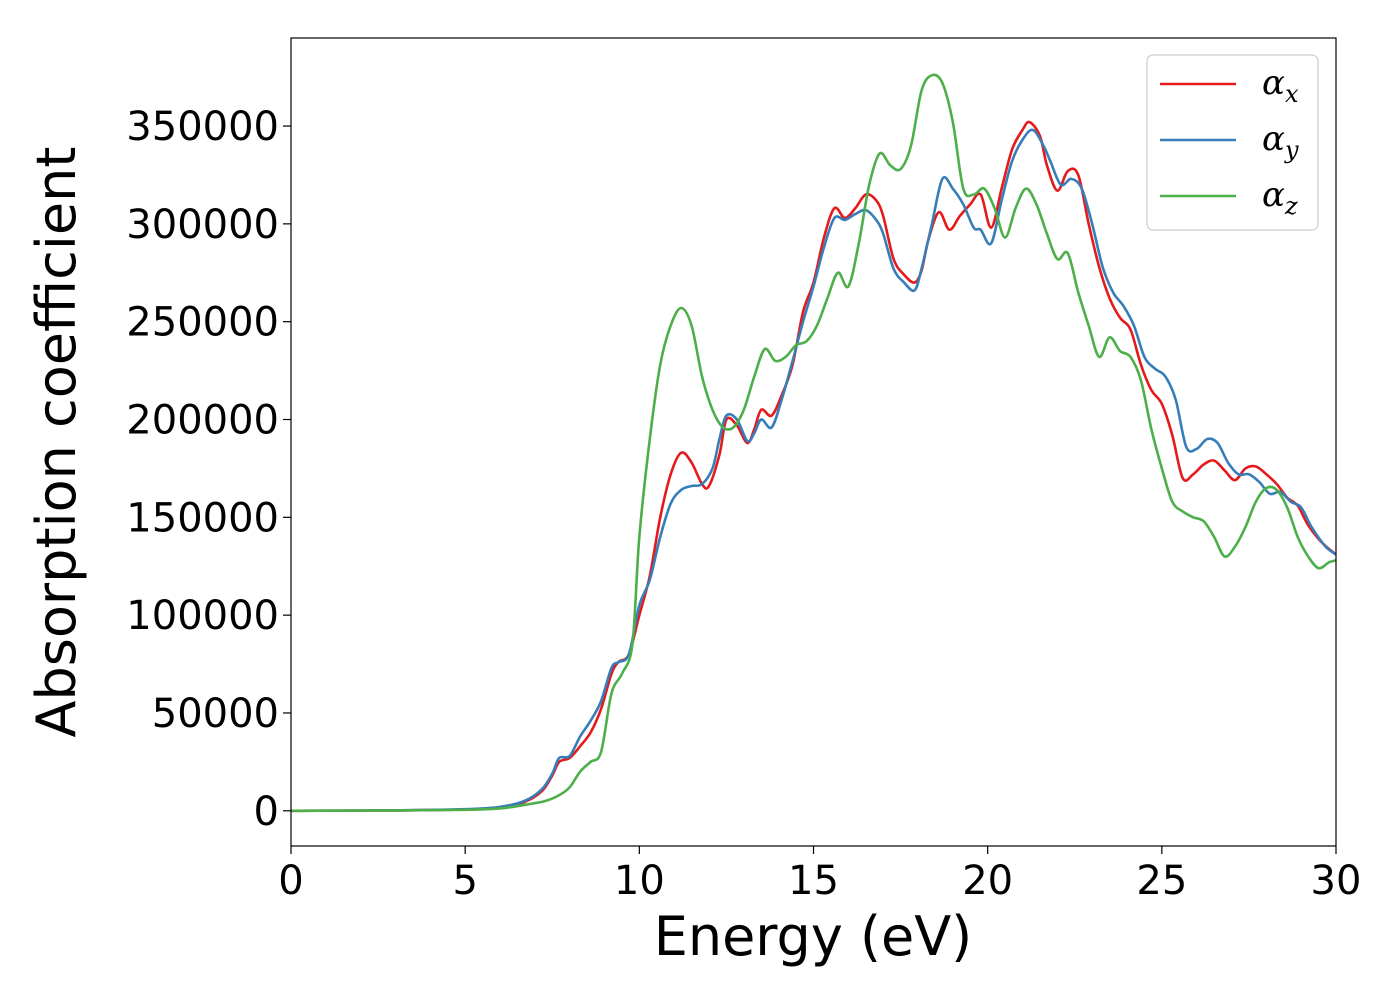  Describe the element at coordinates (202, 421) in the screenshot. I see `y-tick-label: 200000` at that location.